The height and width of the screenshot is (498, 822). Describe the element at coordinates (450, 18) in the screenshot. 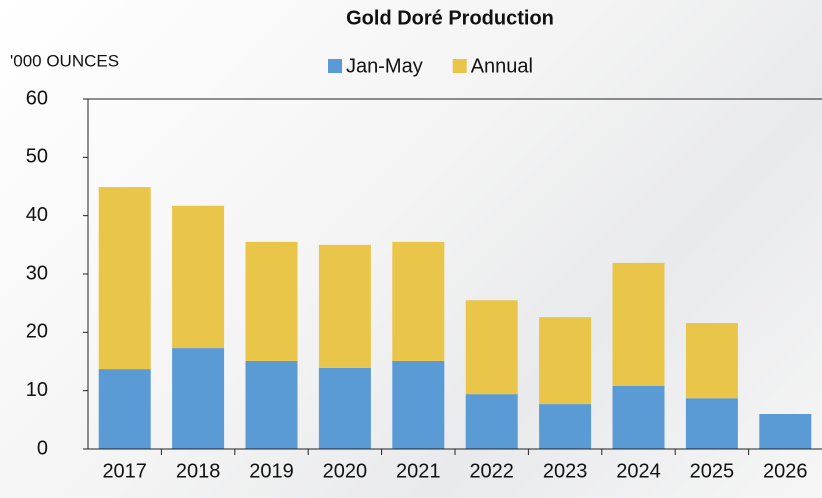

I see `chart-title: Gold Doré Production` at that location.